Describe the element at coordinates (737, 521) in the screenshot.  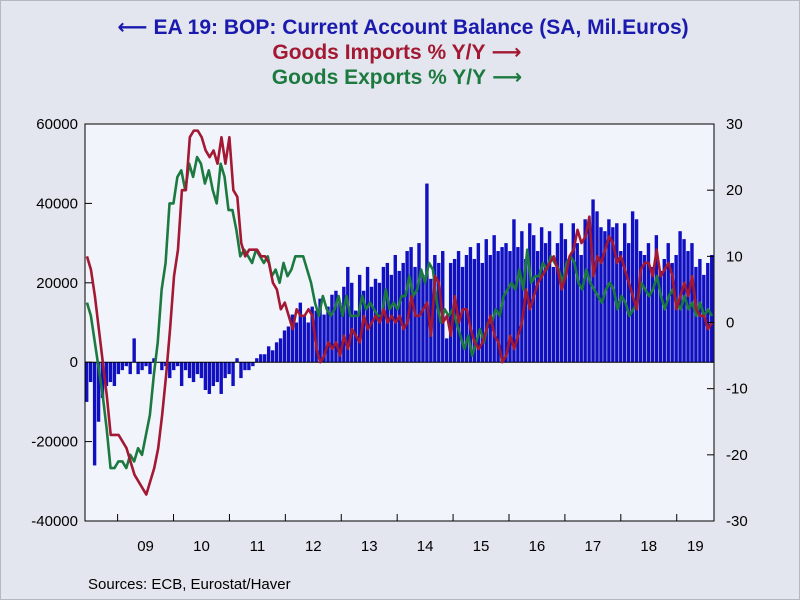
I see `right-tick-label: -30` at that location.